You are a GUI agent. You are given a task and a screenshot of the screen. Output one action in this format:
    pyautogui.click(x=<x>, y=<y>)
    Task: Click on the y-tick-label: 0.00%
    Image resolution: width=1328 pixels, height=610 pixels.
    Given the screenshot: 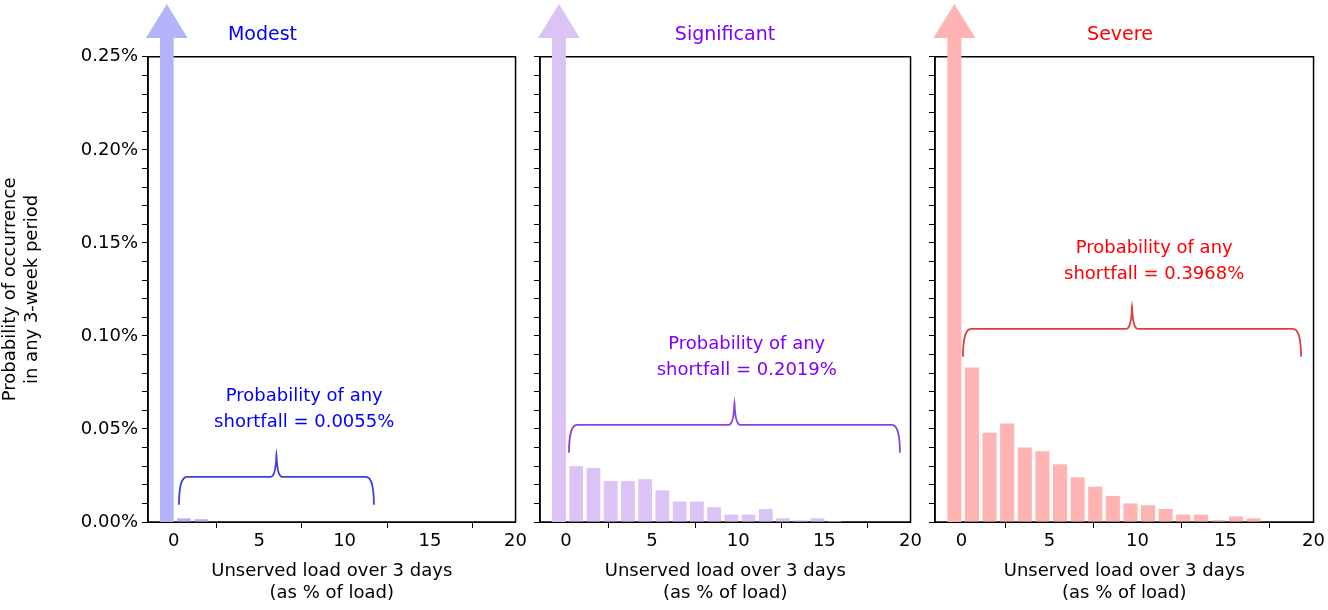 What is the action you would take?
    pyautogui.click(x=109, y=520)
    